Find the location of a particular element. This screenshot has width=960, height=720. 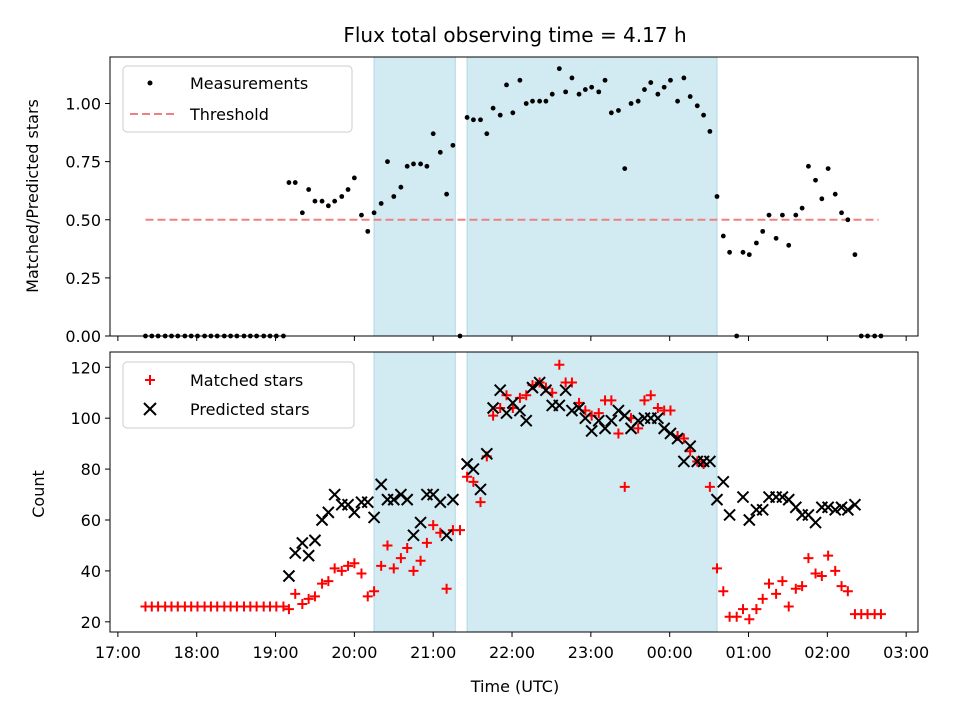

legend-threshold-label: Threshold is located at coordinates (229, 114).